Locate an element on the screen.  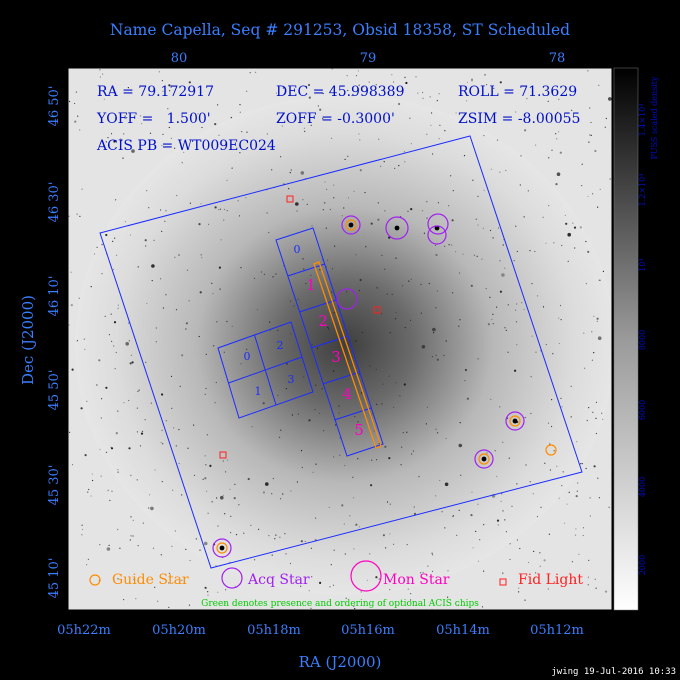
left-tick-label: 46 30' is located at coordinates (54, 202).